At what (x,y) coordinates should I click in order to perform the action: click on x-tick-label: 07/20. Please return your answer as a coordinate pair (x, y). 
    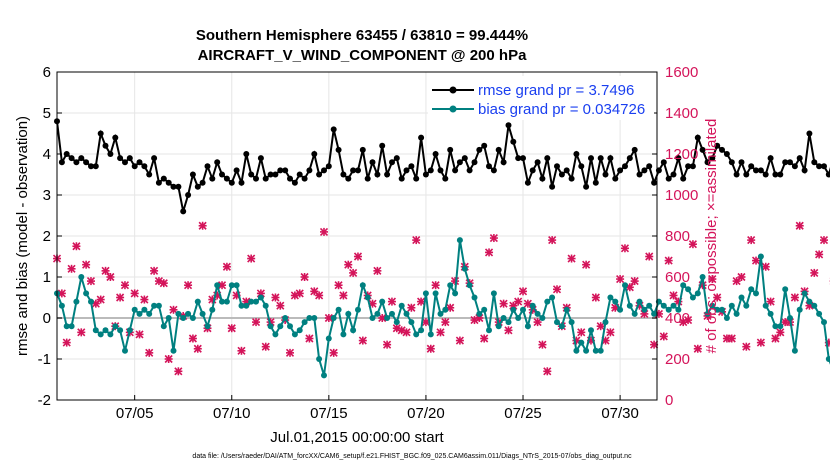
    Looking at the image, I should click on (426, 413).